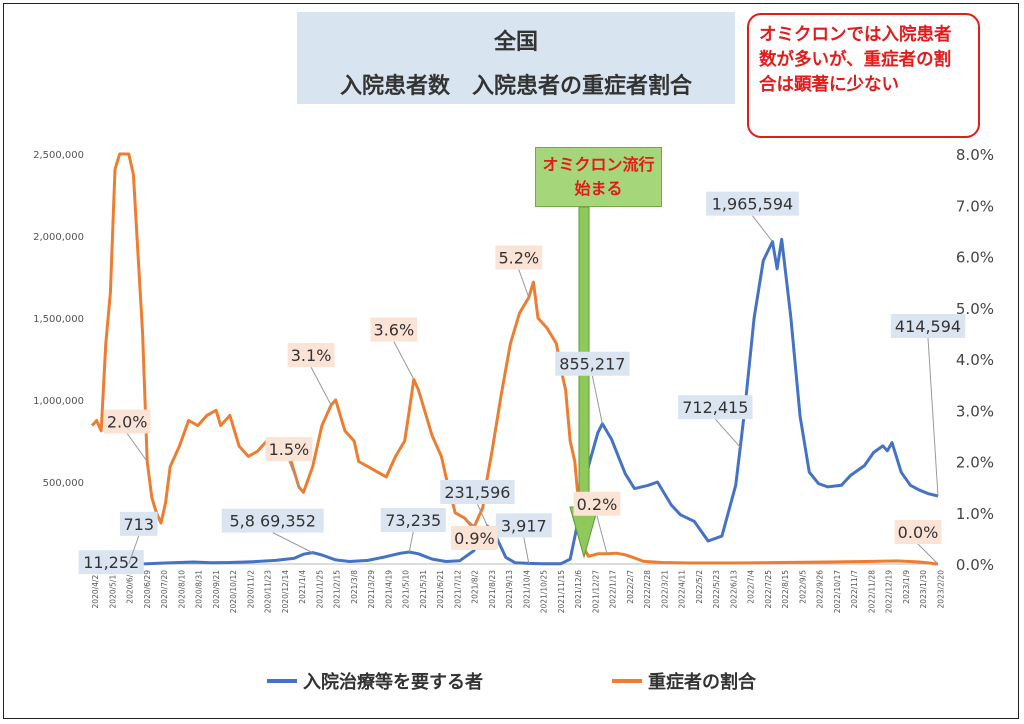  What do you see at coordinates (785, 589) in the screenshot?
I see `x-tick-label: 2022/8/15` at bounding box center [785, 589].